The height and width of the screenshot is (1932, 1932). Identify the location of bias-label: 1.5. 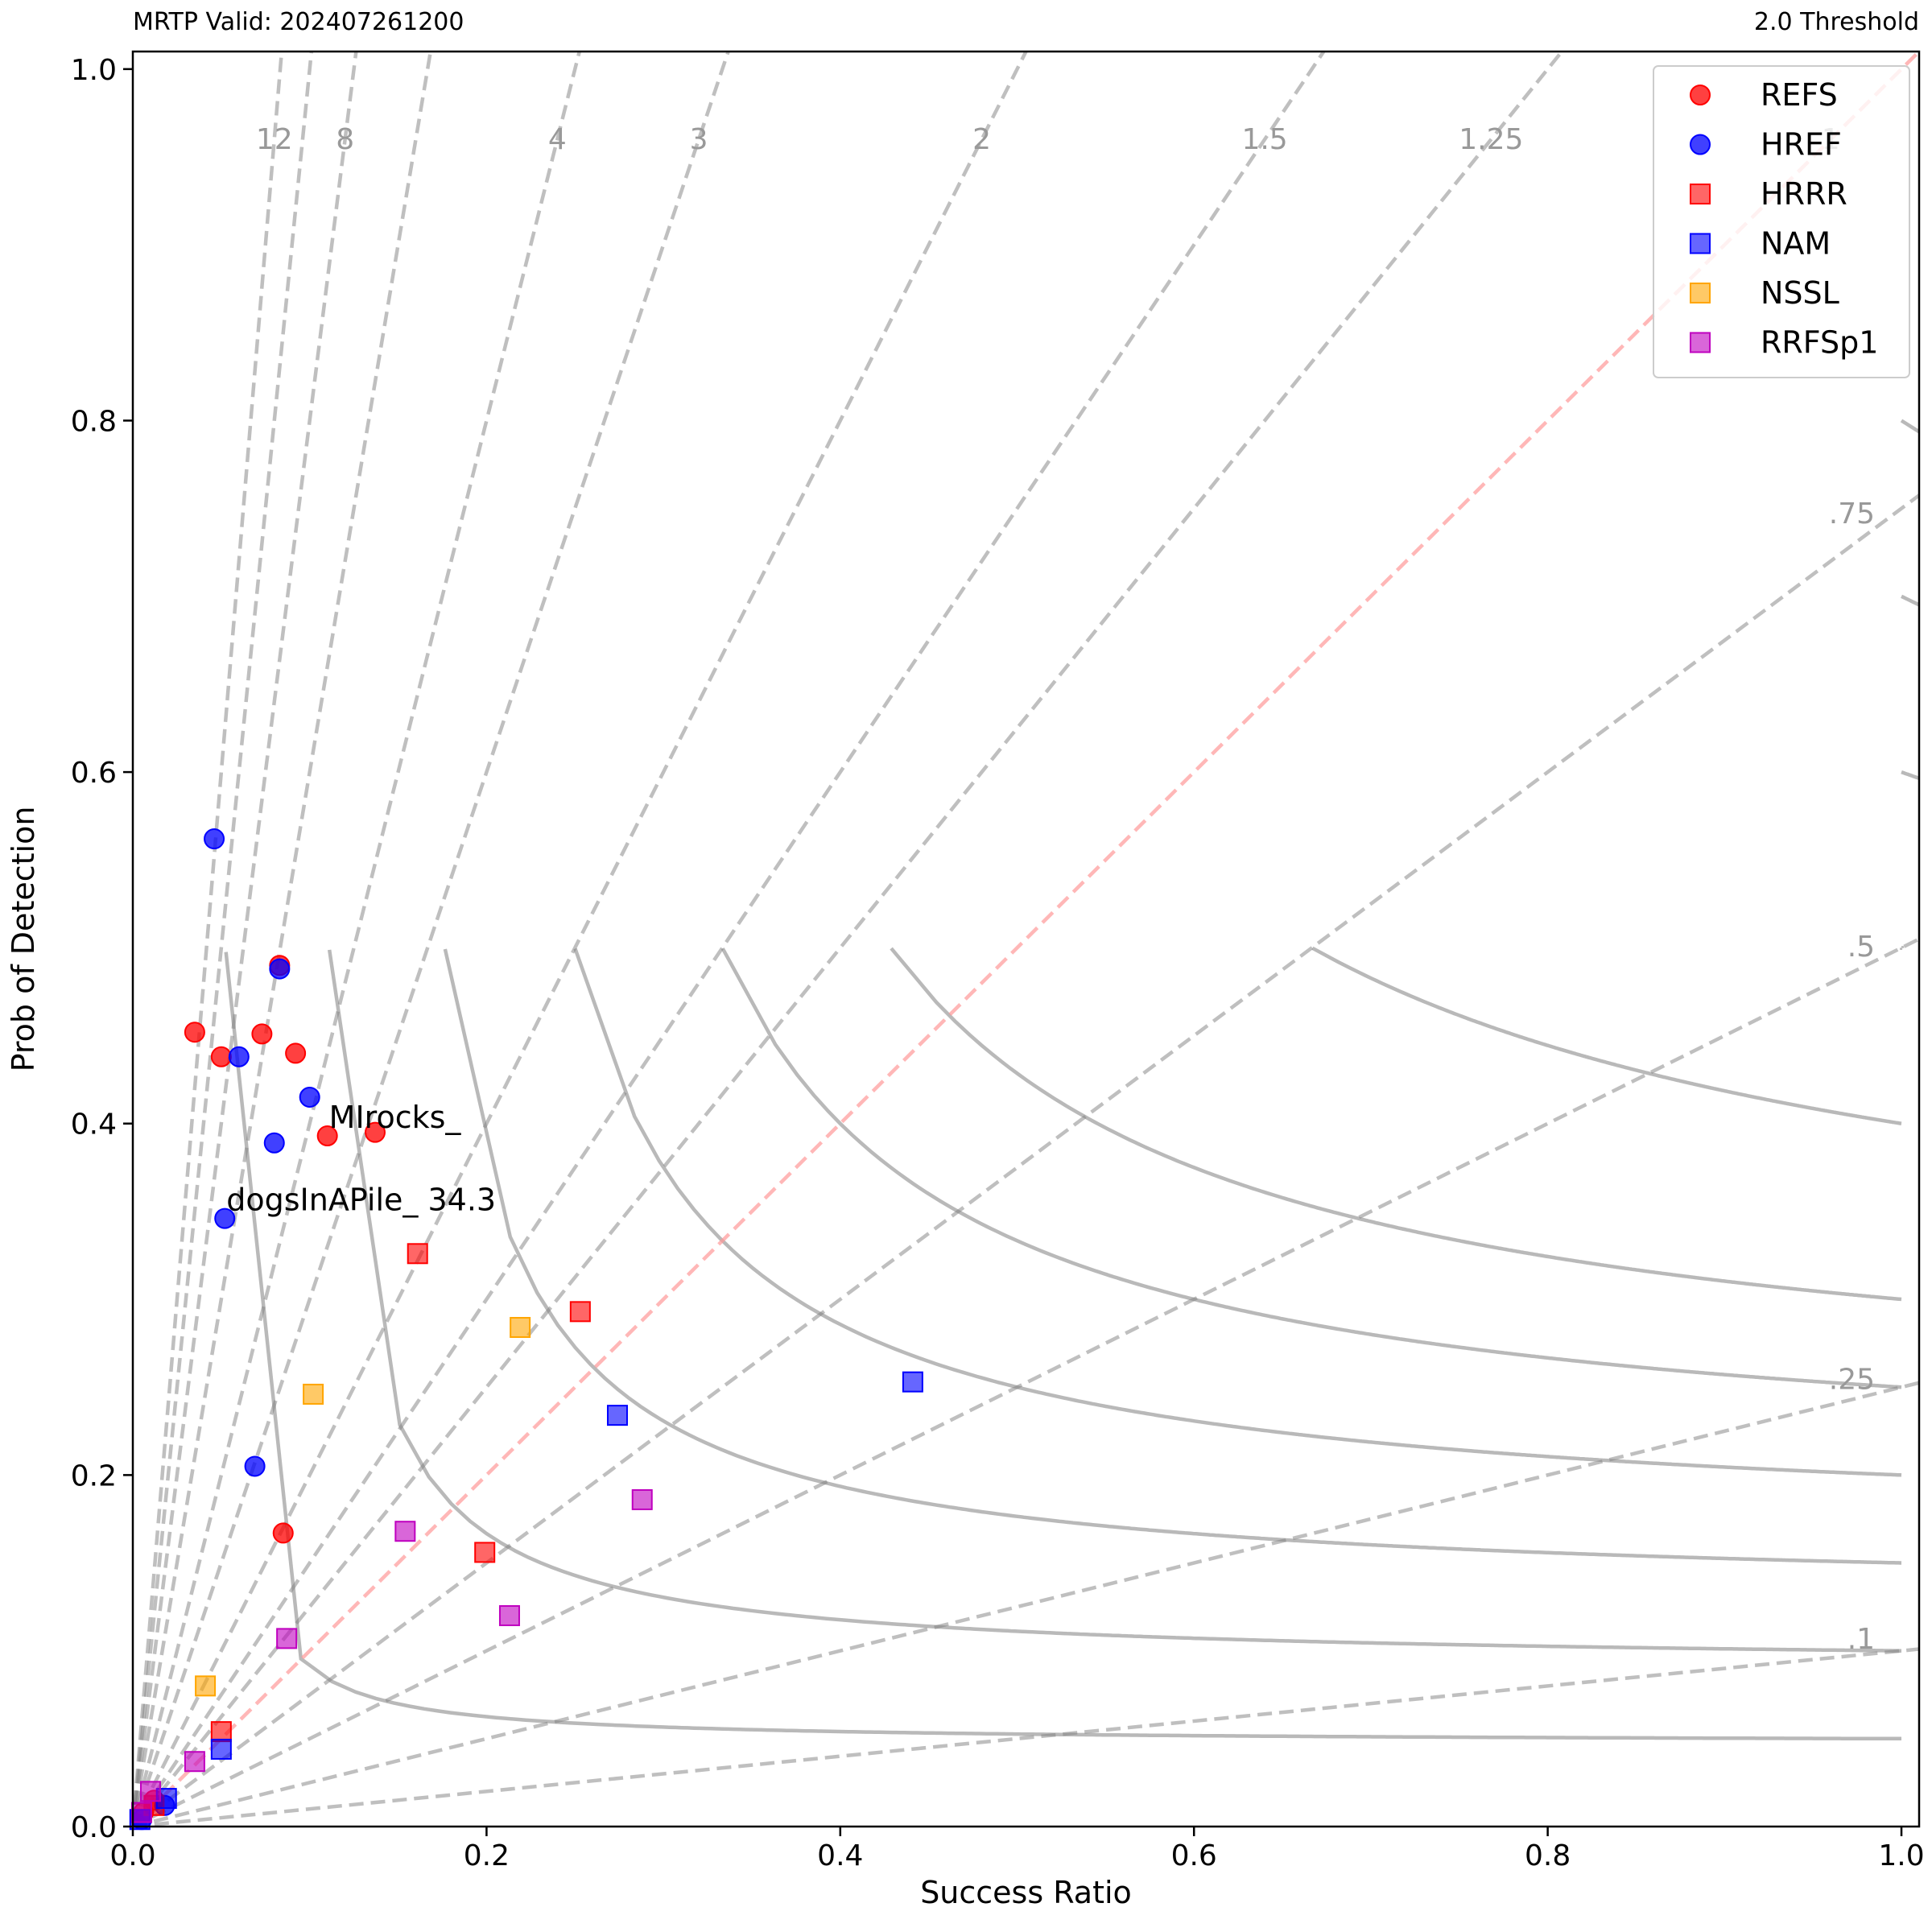
(1264, 139).